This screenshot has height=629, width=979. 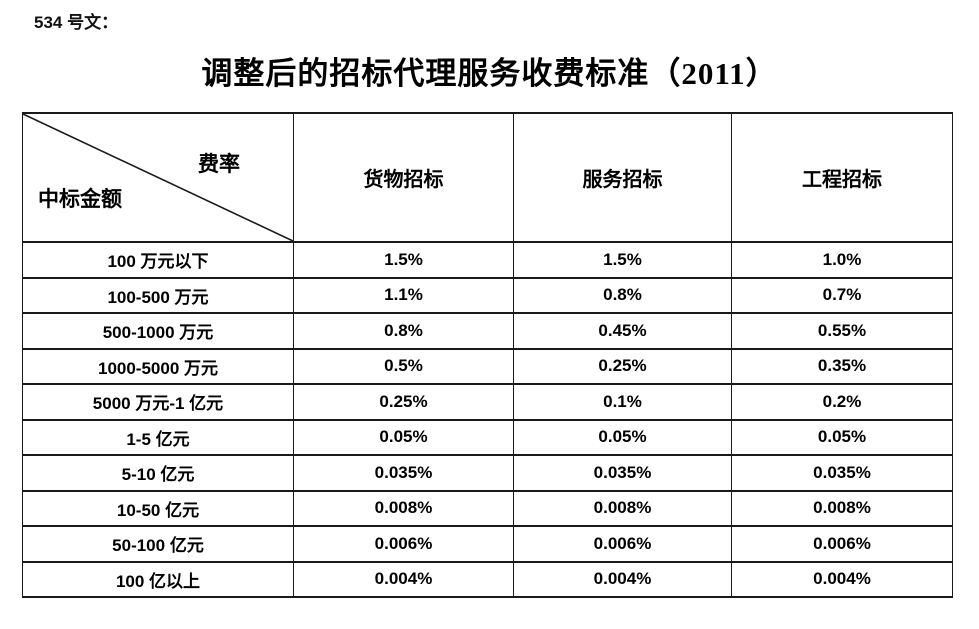 I want to click on rate-cell: 0.1%, so click(x=622, y=402).